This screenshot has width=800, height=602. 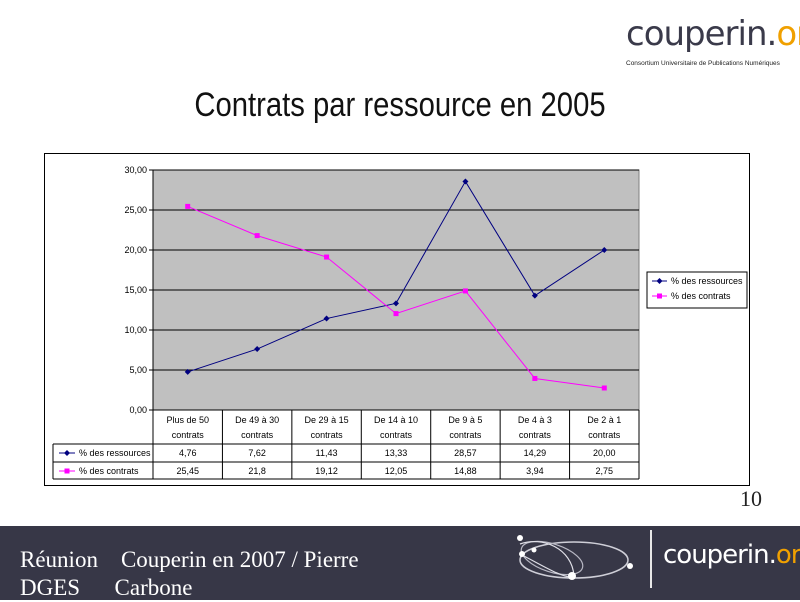 What do you see at coordinates (396, 471) in the screenshot?
I see `table-cell-value: 12,05` at bounding box center [396, 471].